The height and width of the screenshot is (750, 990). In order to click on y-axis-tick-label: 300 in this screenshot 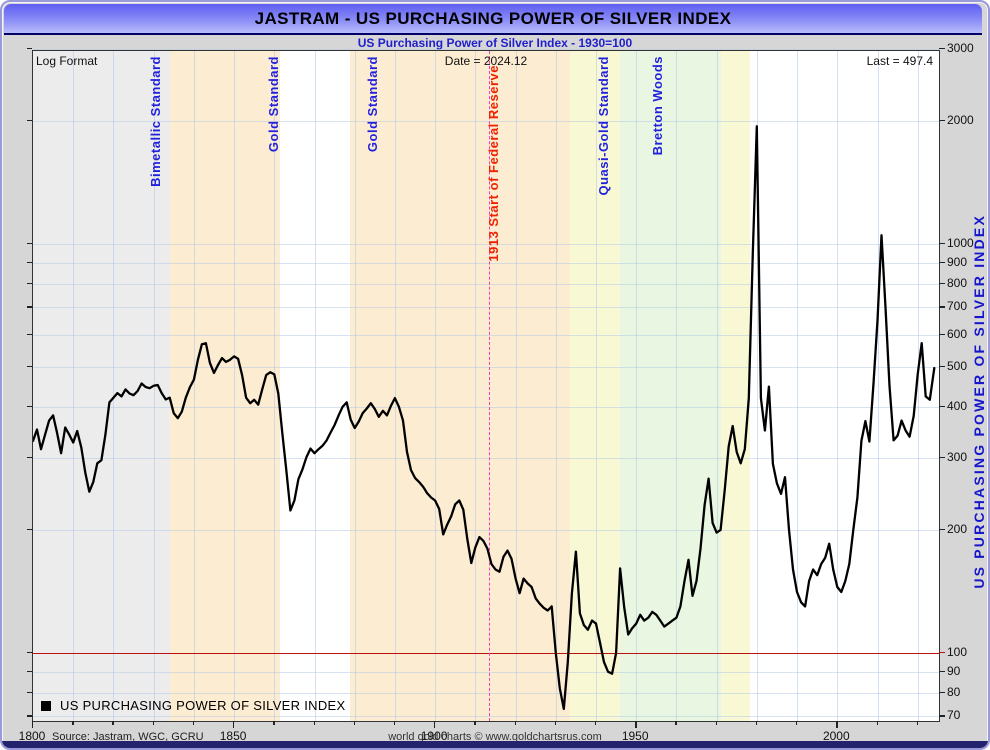, I will do `click(957, 456)`.